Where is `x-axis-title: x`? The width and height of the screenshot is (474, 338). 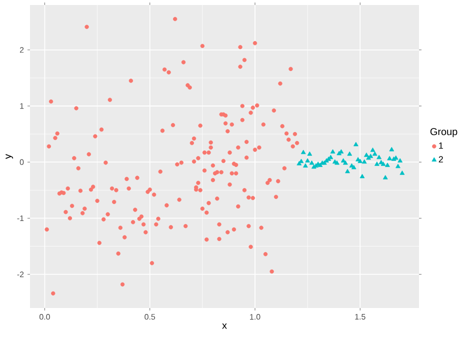
x-axis-title: x is located at coordinates (224, 326).